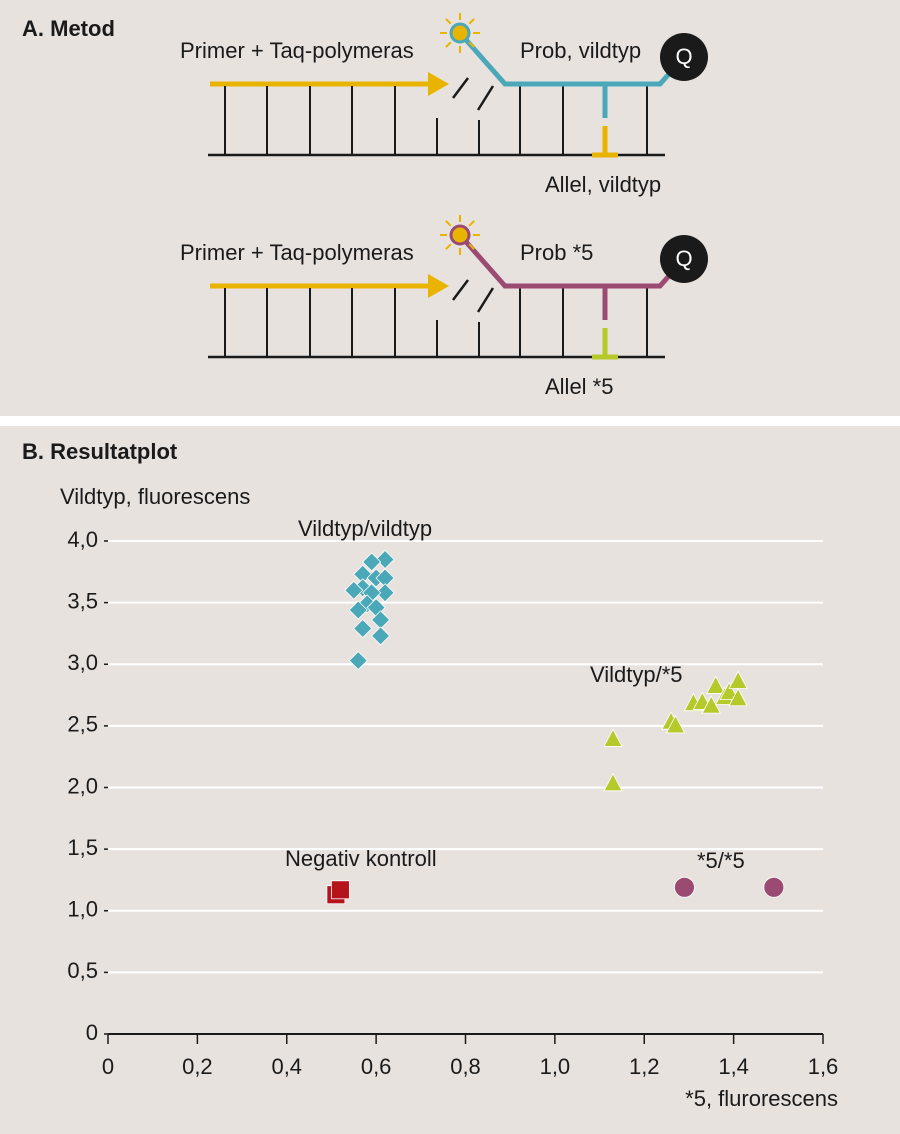 The image size is (900, 1134). I want to click on allele-label: Allel, vildtyp, so click(603, 184).